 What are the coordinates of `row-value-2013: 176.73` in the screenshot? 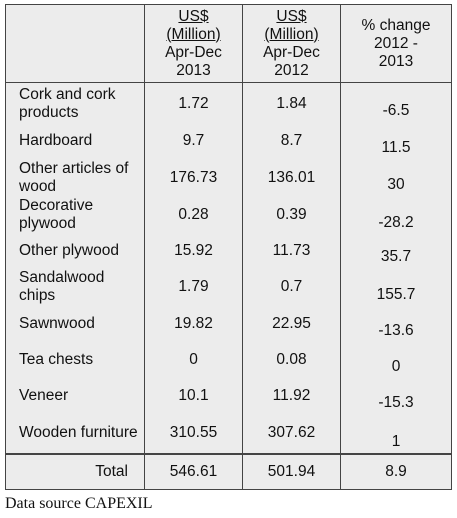 It's located at (193, 177).